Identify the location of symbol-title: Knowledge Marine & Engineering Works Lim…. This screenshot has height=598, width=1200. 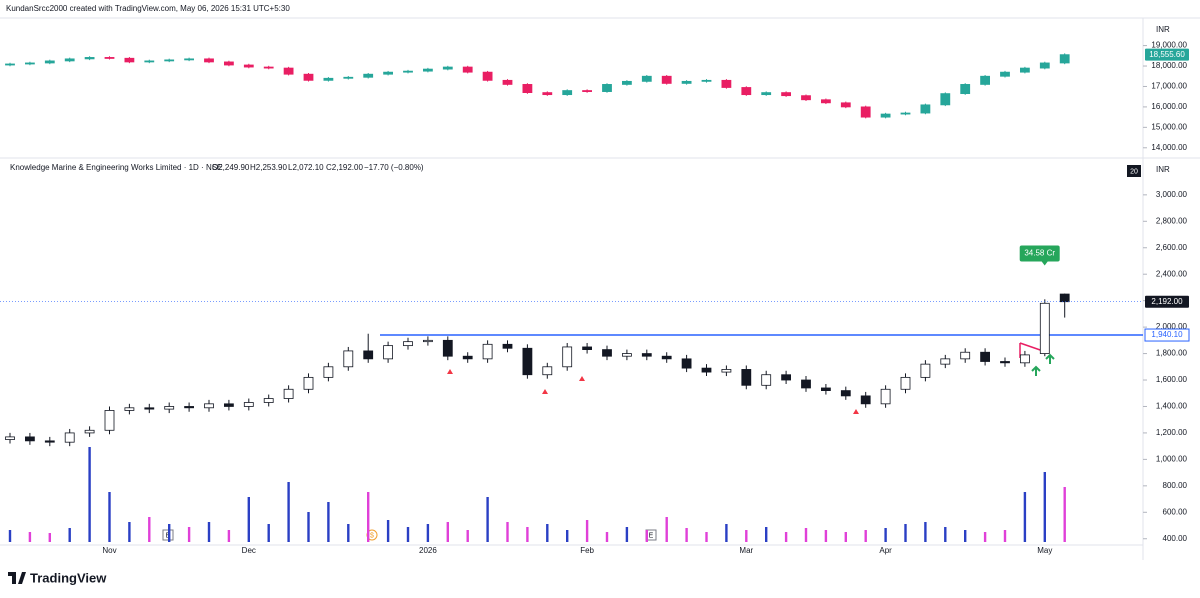
(116, 167).